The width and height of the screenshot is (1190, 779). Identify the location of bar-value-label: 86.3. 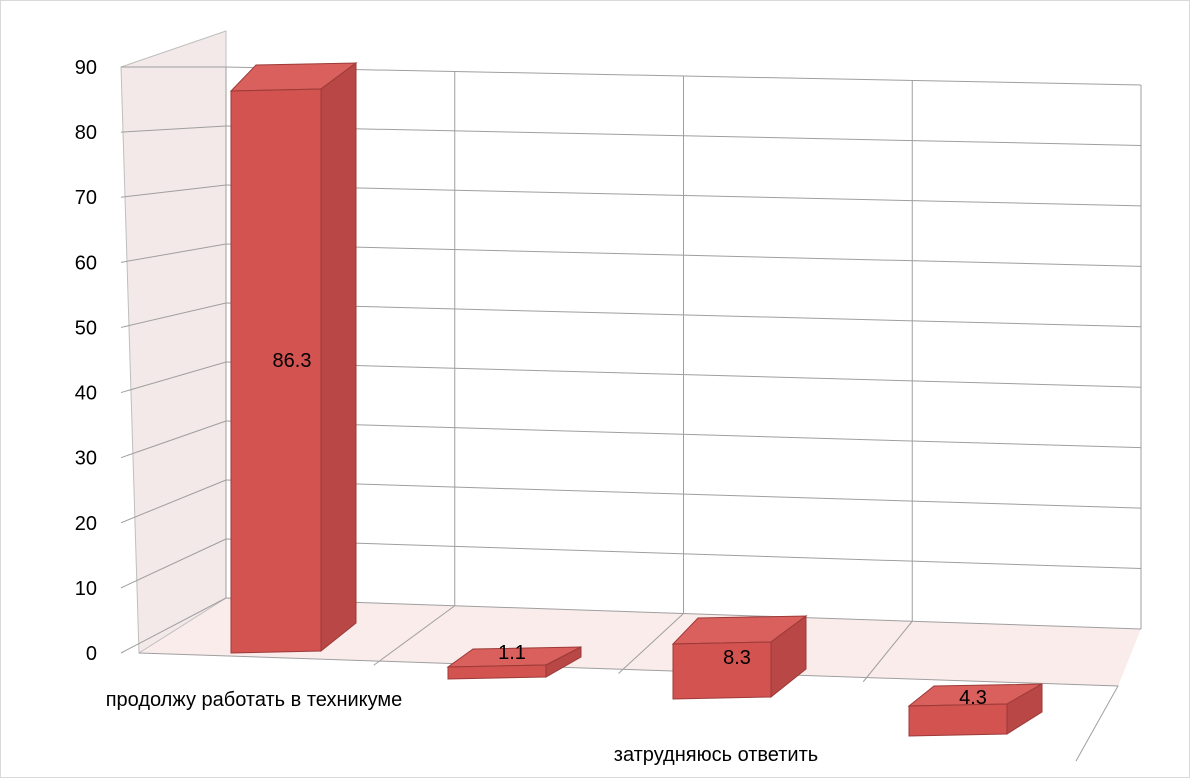
(292, 361).